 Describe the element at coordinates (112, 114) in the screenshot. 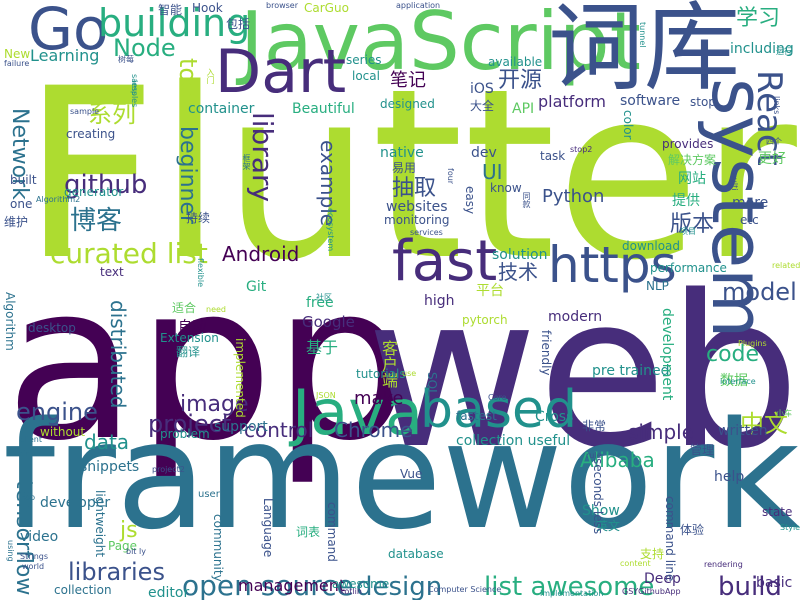

I see `word: 系列` at that location.